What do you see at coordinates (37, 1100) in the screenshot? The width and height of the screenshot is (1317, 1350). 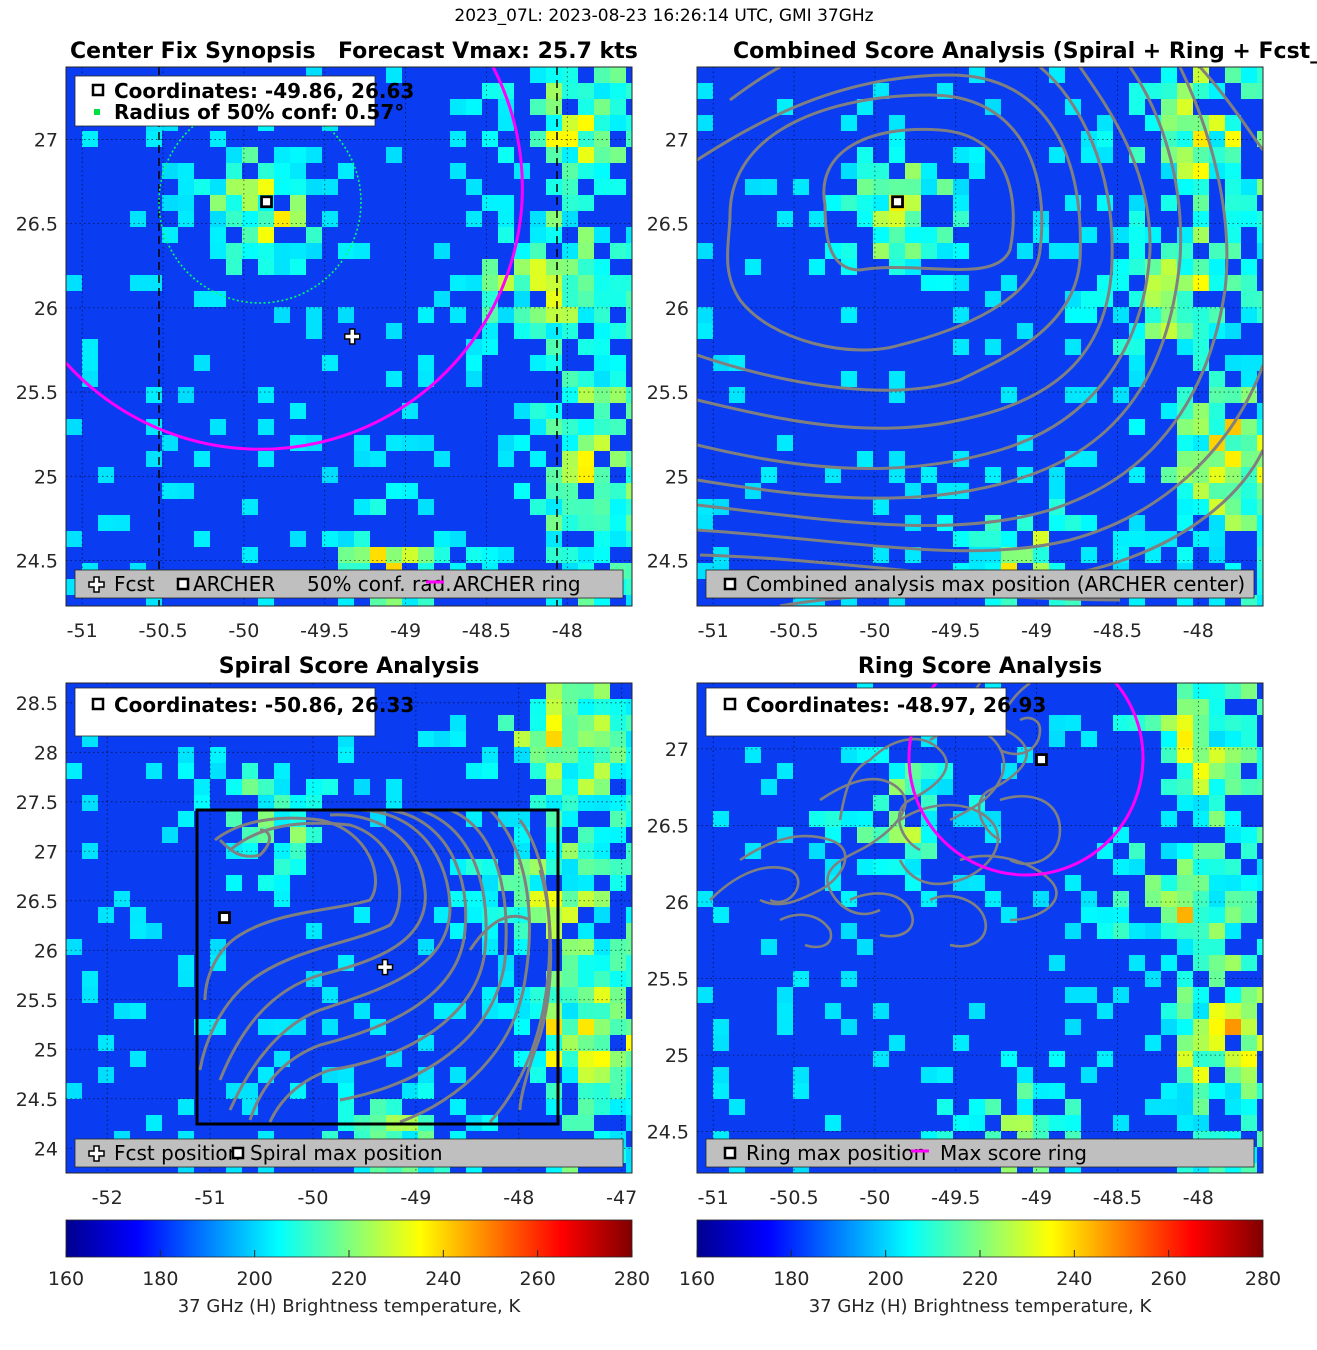 I see `y-tick-label: 24.5` at bounding box center [37, 1100].